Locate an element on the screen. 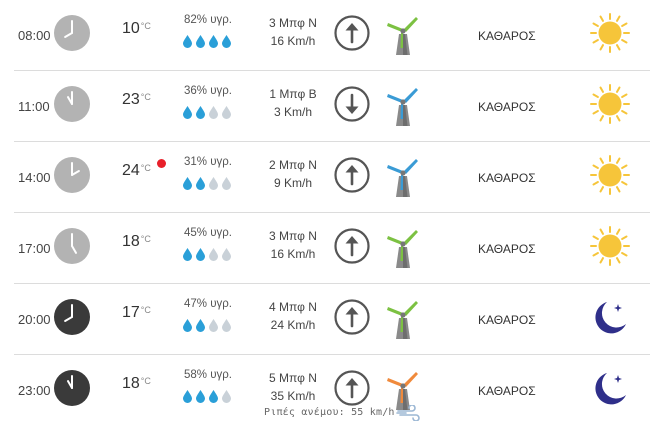 Image resolution: width=650 pixels, height=428 pixels. wind-force: 5 Μπφ Ν is located at coordinates (293, 378).